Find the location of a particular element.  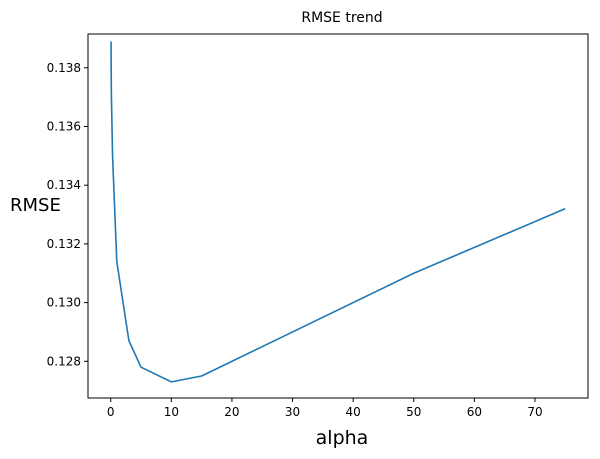

x-tick-label: 60 is located at coordinates (474, 412).